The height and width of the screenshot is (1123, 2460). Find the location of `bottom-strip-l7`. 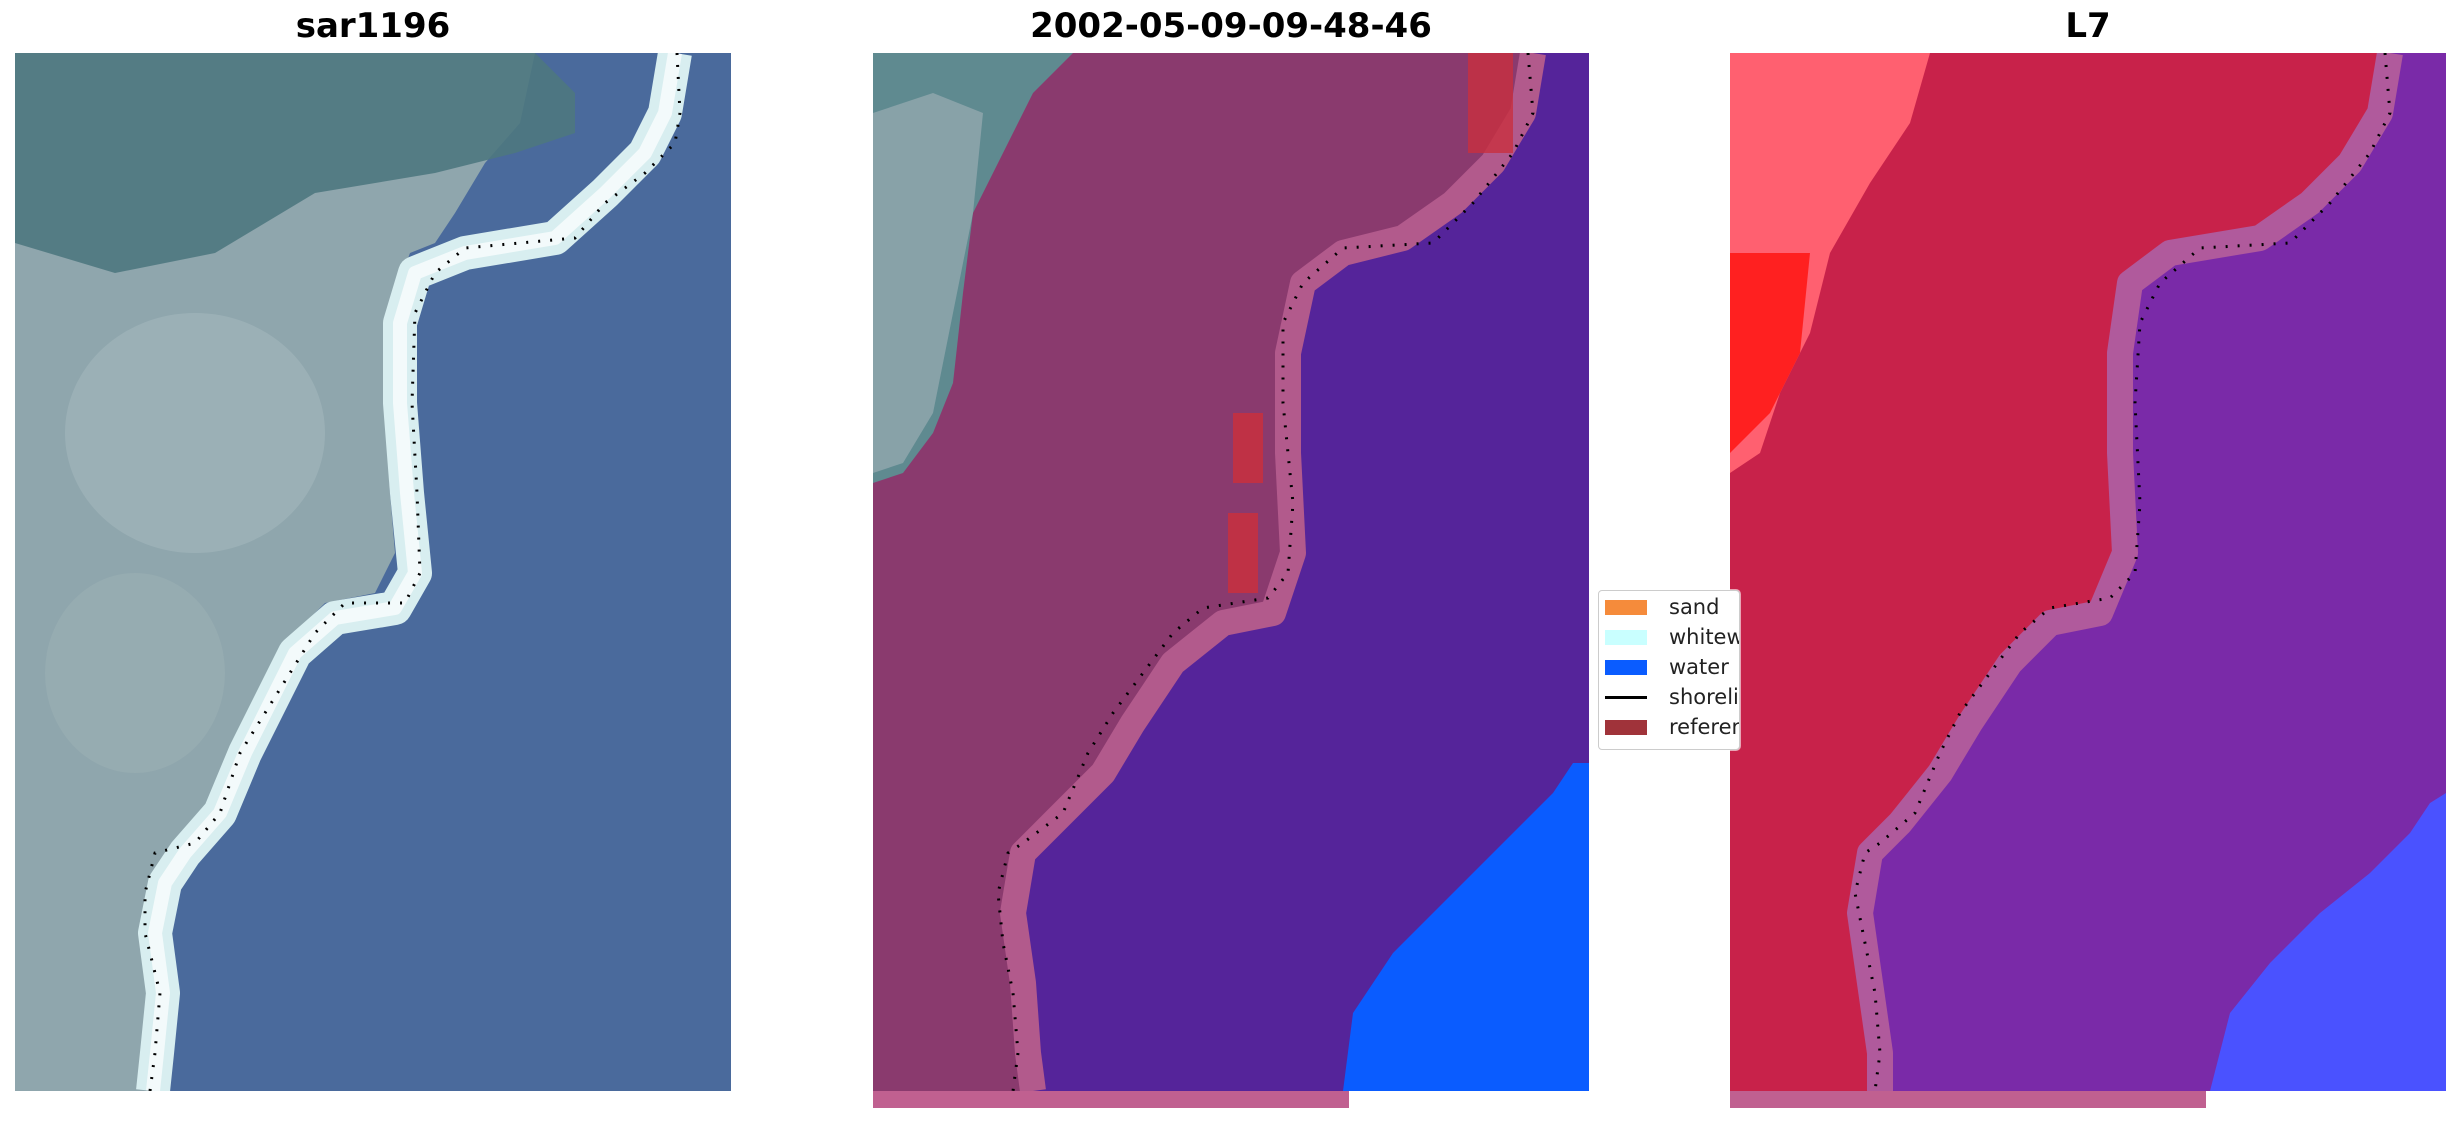

bottom-strip-l7 is located at coordinates (1968, 1099).